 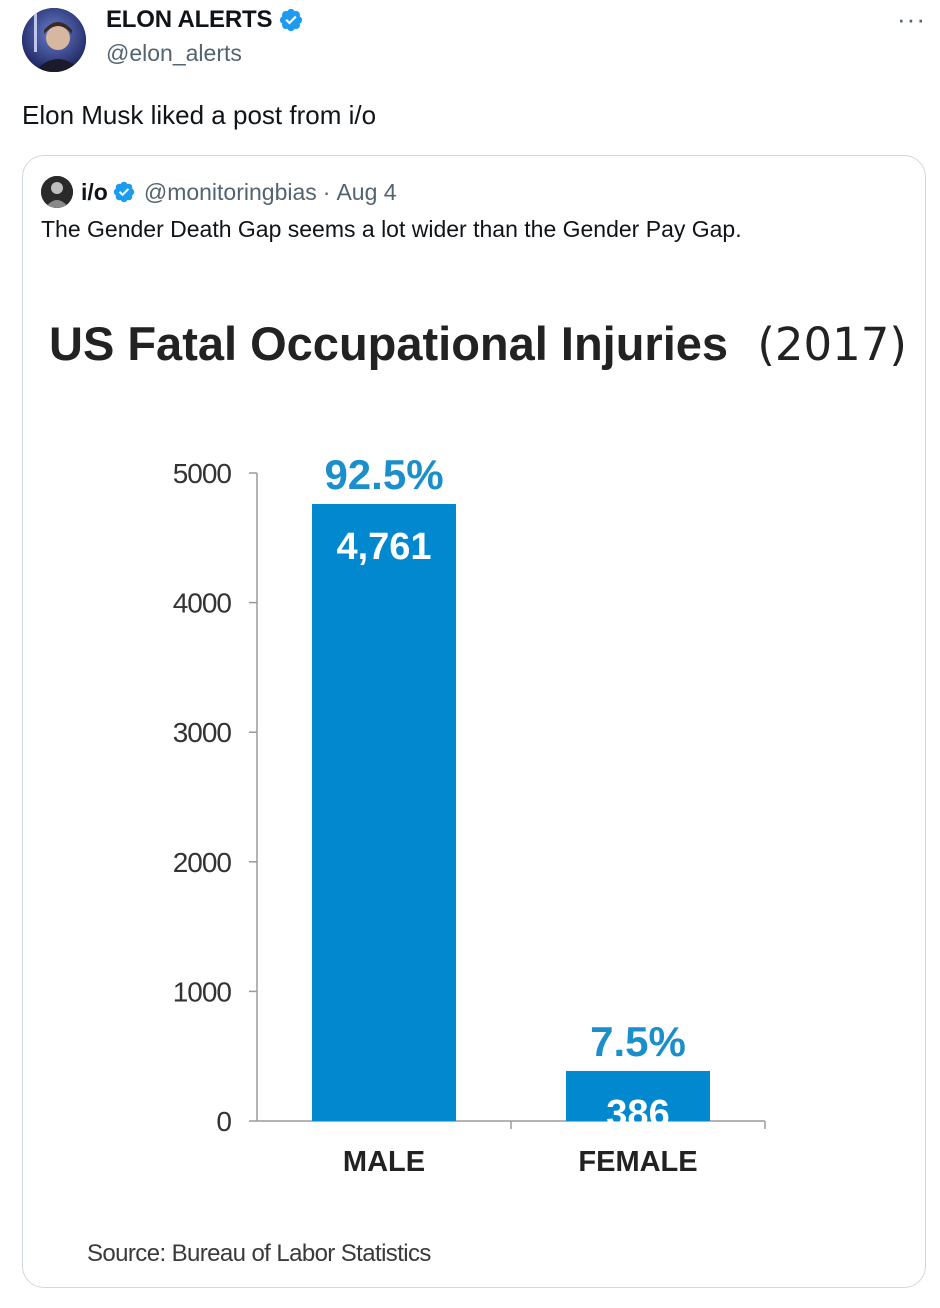 I want to click on bar-percent-label: 7.5%, so click(x=638, y=1041).